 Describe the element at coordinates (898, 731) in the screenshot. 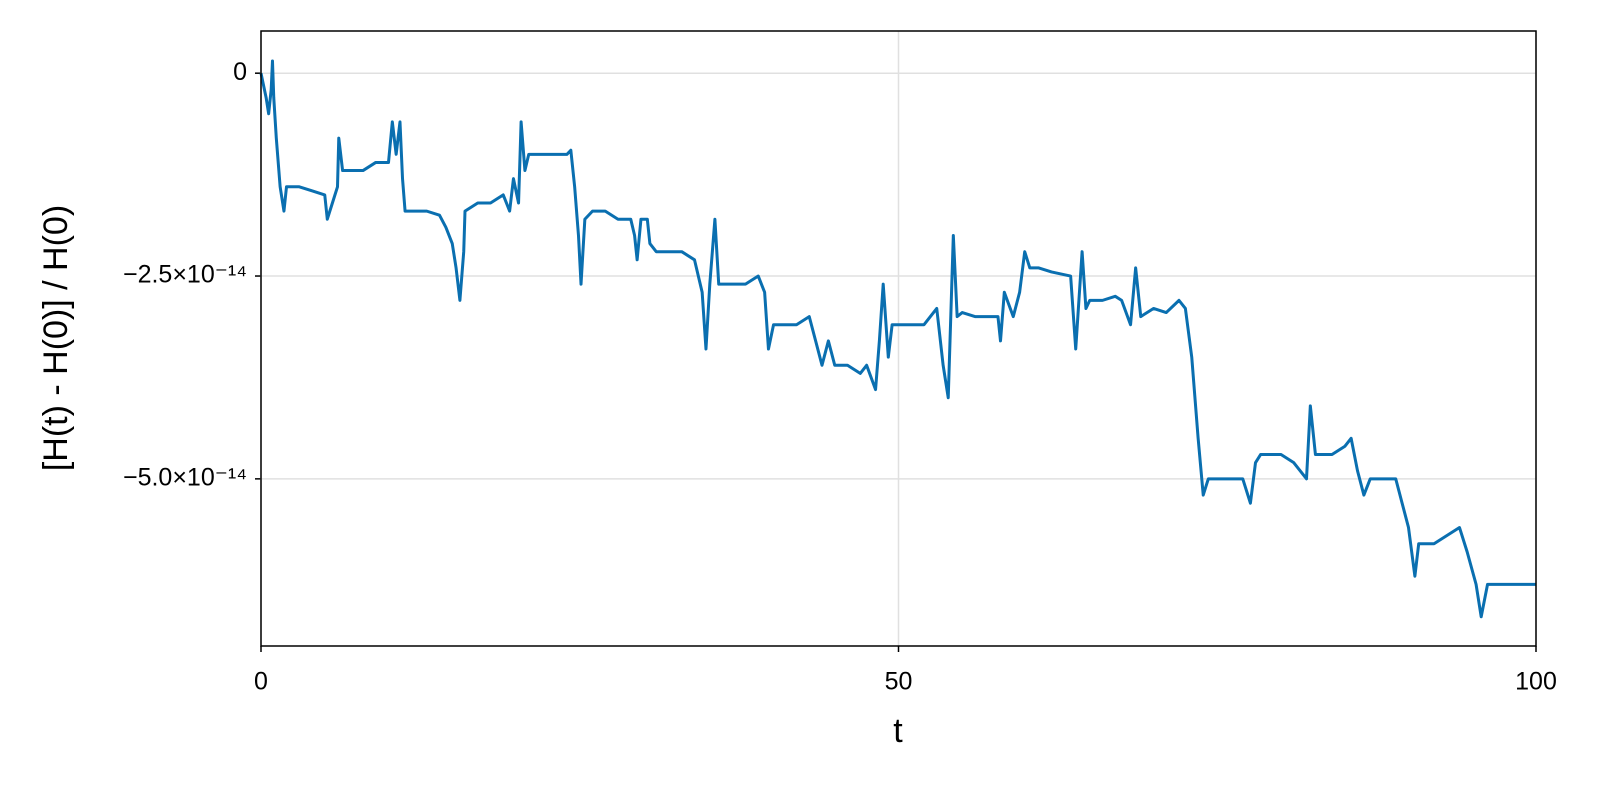

I see `x-axis-label: t` at that location.